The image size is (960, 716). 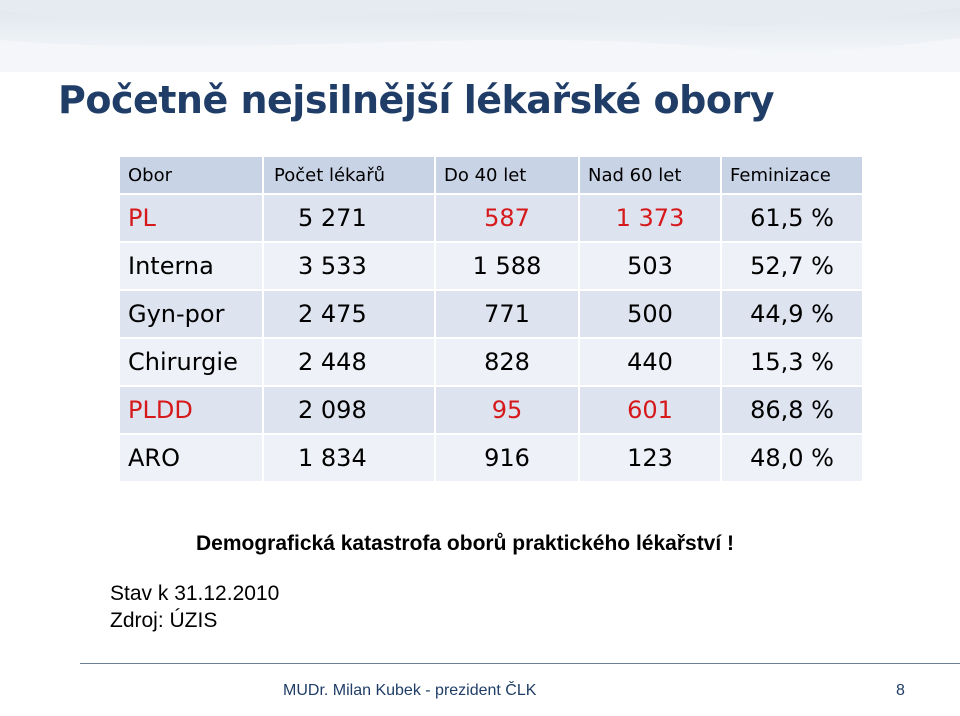 What do you see at coordinates (349, 218) in the screenshot?
I see `cell-pocet: 5 271` at bounding box center [349, 218].